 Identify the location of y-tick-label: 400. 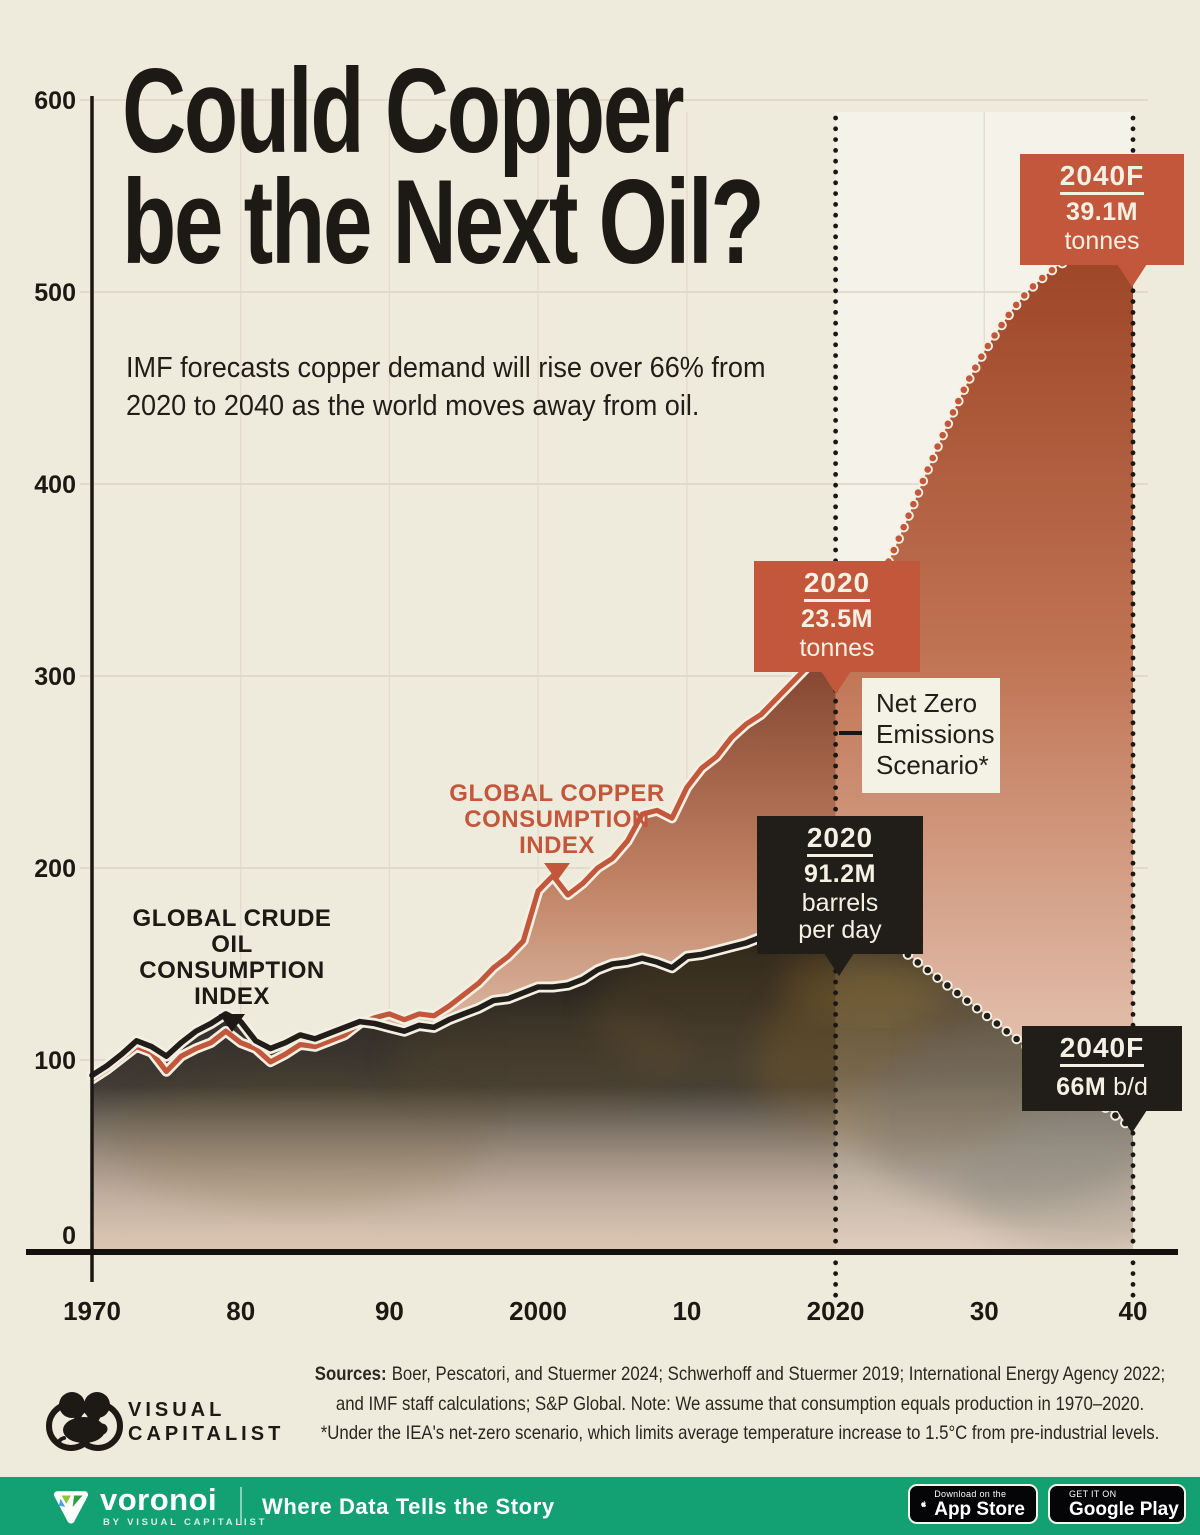
(55, 485).